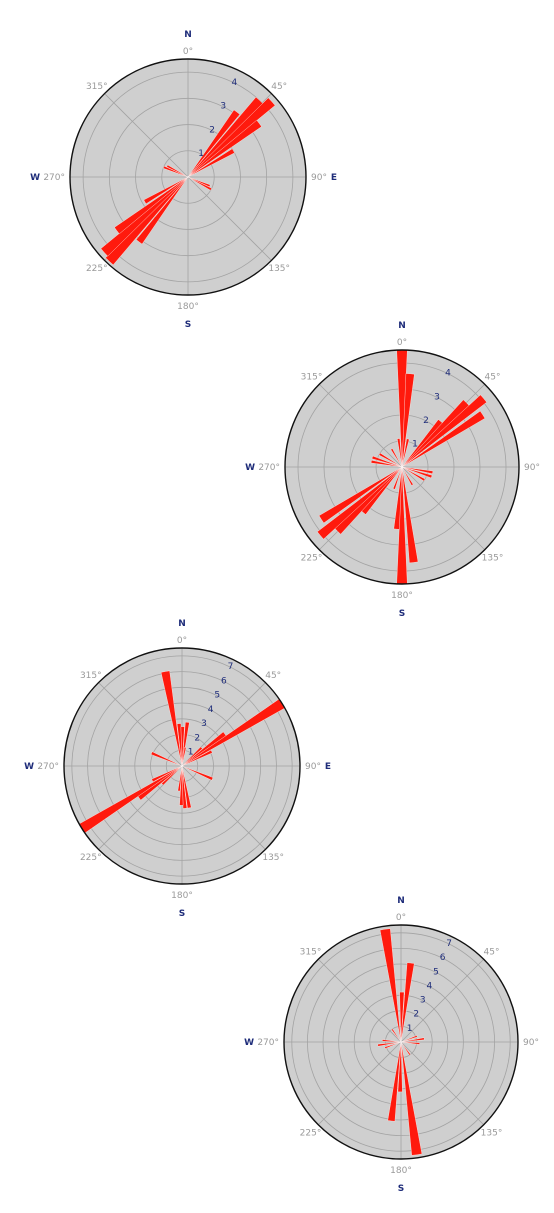 Image resolution: width=554 pixels, height=1213 pixels. What do you see at coordinates (328, 767) in the screenshot?
I see `cardinal-e: E` at bounding box center [328, 767].